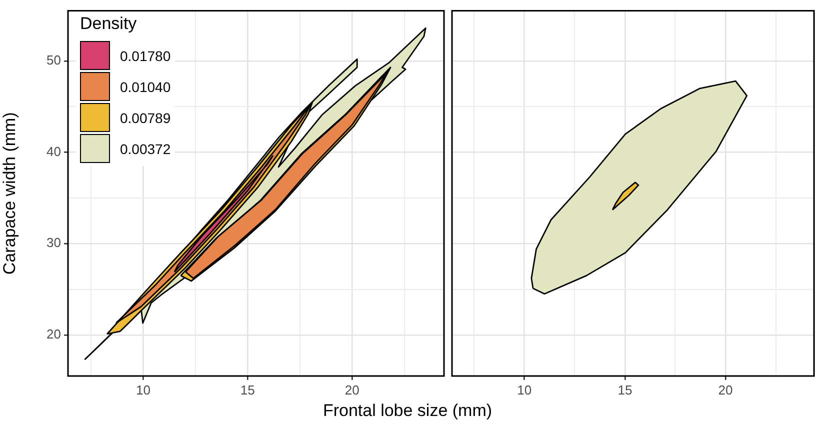 This screenshot has height=429, width=815. Describe the element at coordinates (53, 334) in the screenshot. I see `y-tick-label: 20` at that location.